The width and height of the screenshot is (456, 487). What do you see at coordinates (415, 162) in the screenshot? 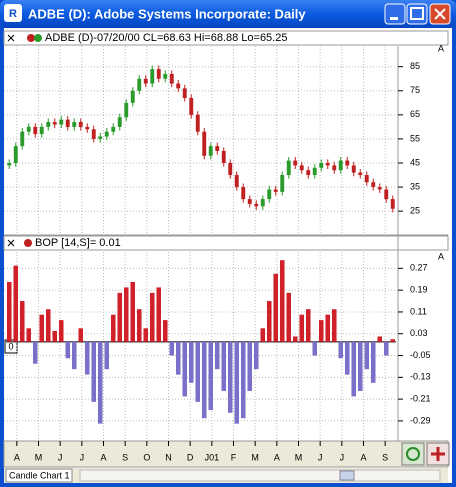
I see `y-tick-label: 45` at bounding box center [415, 162].